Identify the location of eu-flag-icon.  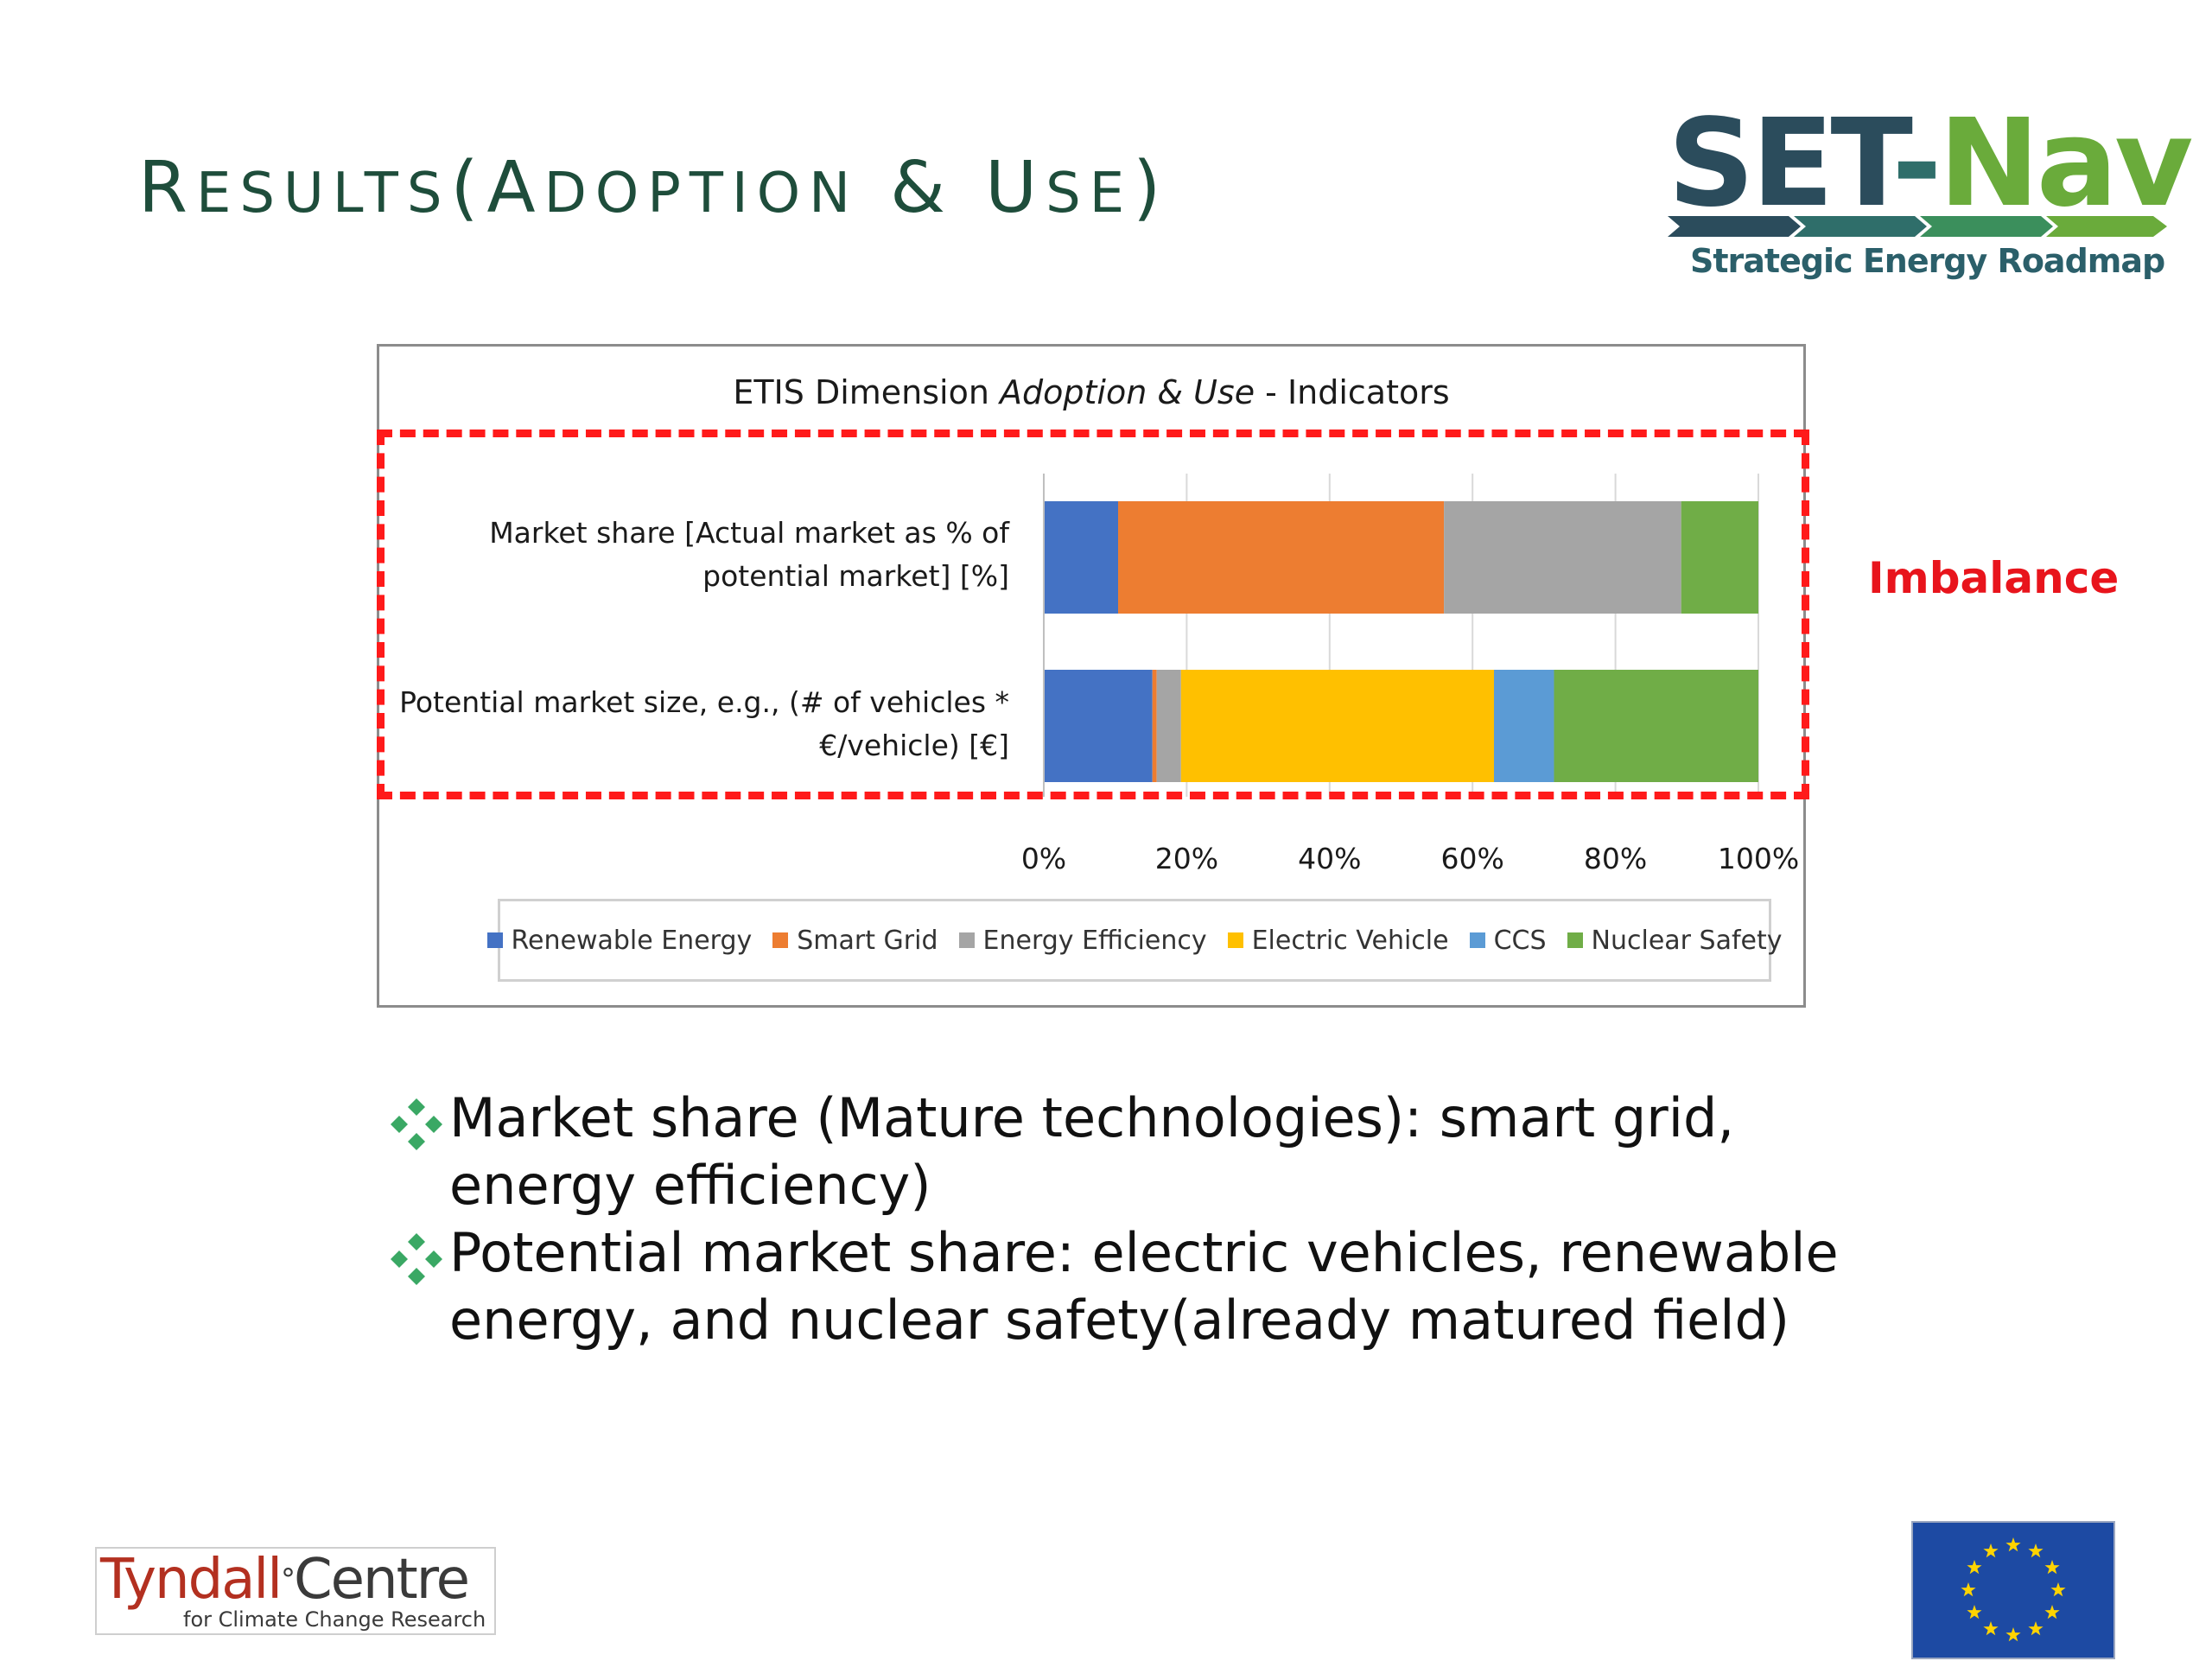
(2013, 1590).